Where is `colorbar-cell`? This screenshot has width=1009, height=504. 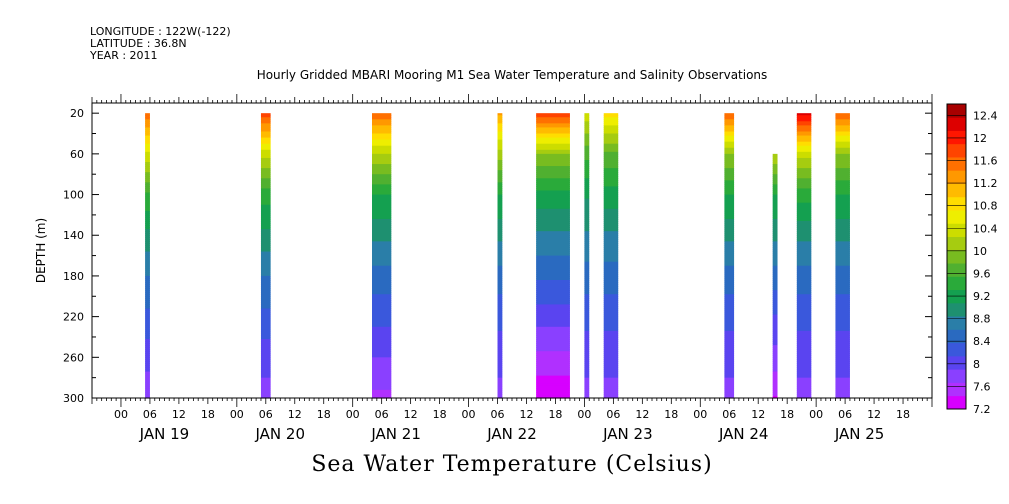
colorbar-cell is located at coordinates (956, 362).